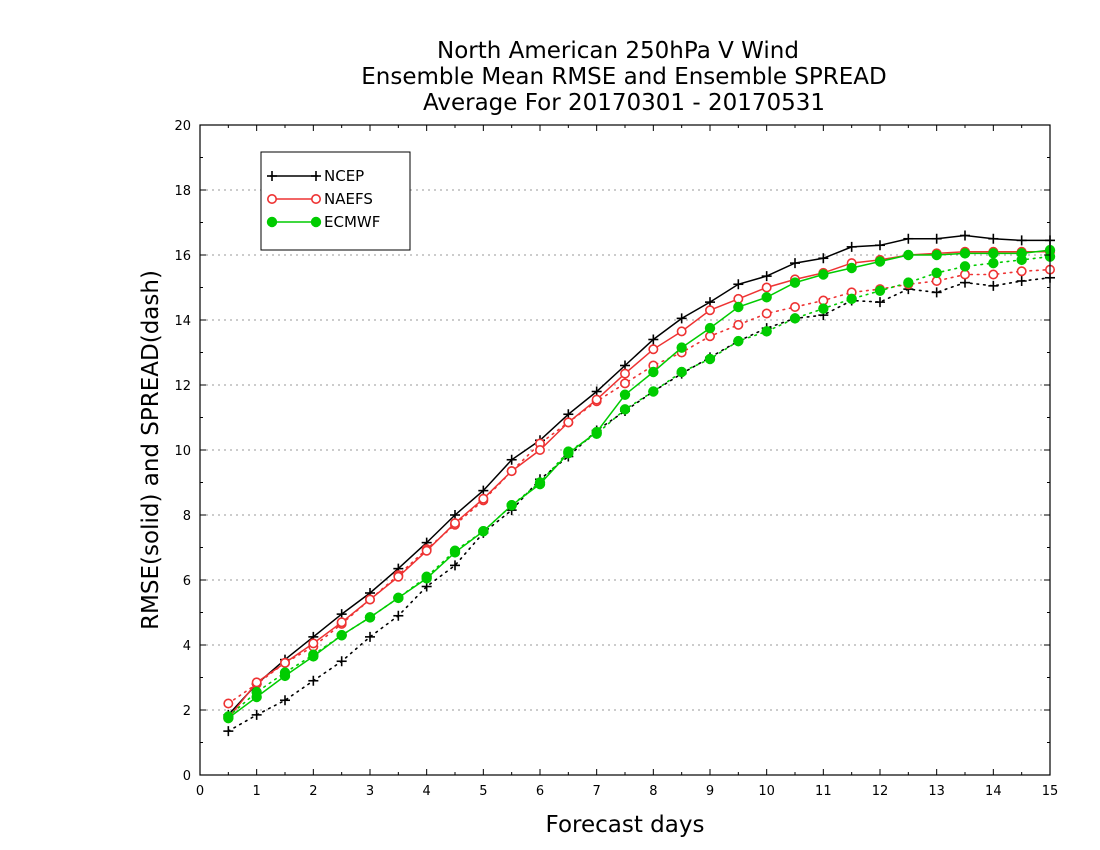  I want to click on x-tick-label: 8, so click(653, 791).